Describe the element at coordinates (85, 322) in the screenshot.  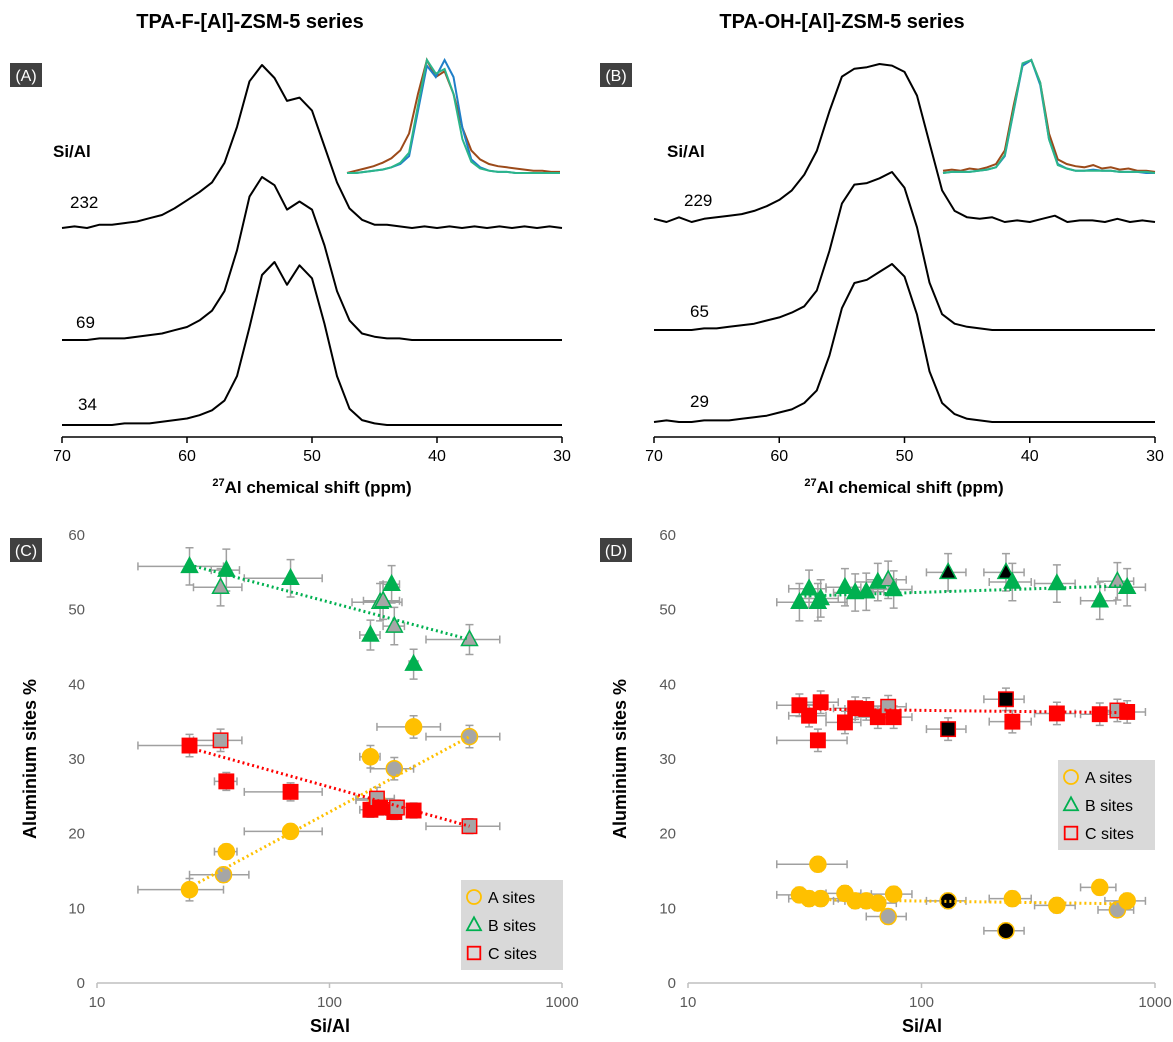
I see `spectrum-label: 69` at that location.